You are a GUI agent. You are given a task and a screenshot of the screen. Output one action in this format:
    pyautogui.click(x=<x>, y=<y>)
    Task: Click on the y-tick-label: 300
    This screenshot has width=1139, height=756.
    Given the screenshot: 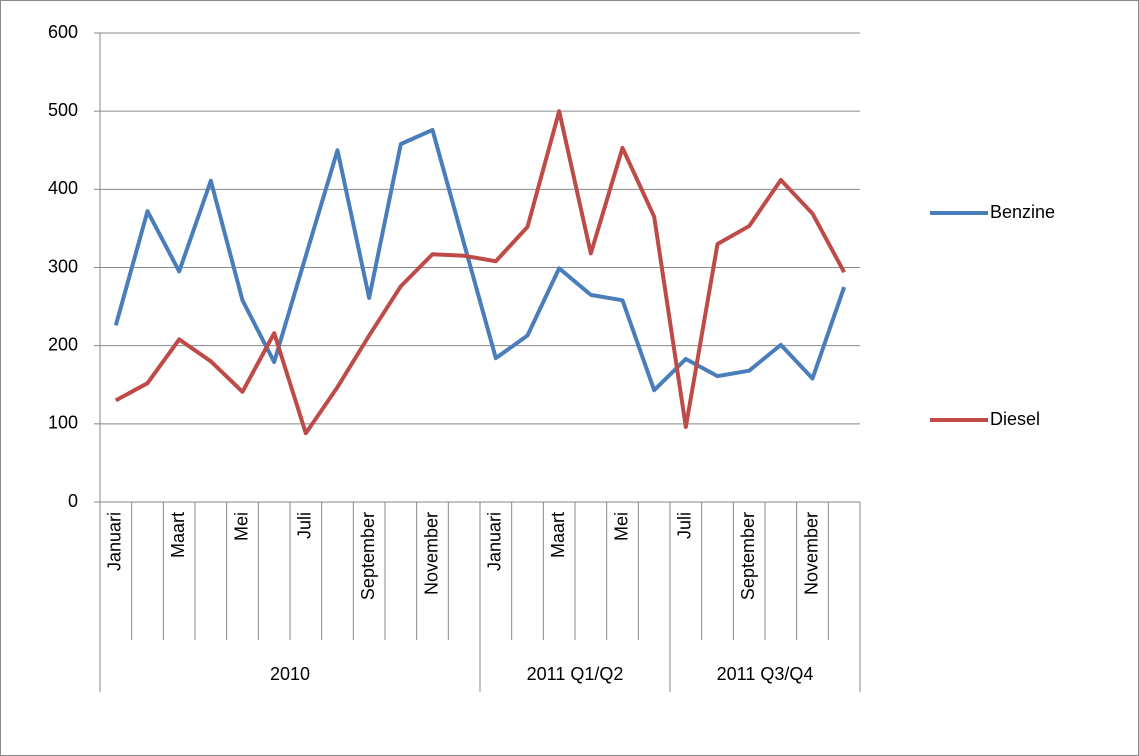 What is the action you would take?
    pyautogui.click(x=63, y=266)
    